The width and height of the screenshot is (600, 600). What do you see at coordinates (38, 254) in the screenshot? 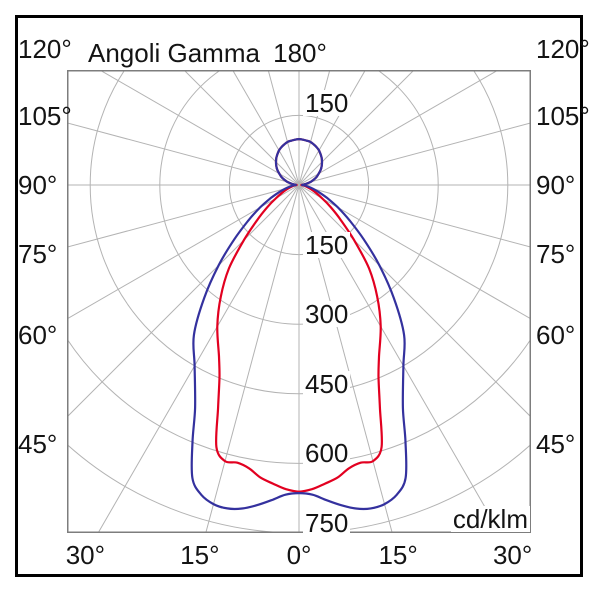
I see `gamma-label-left-75: 75°` at bounding box center [38, 254].